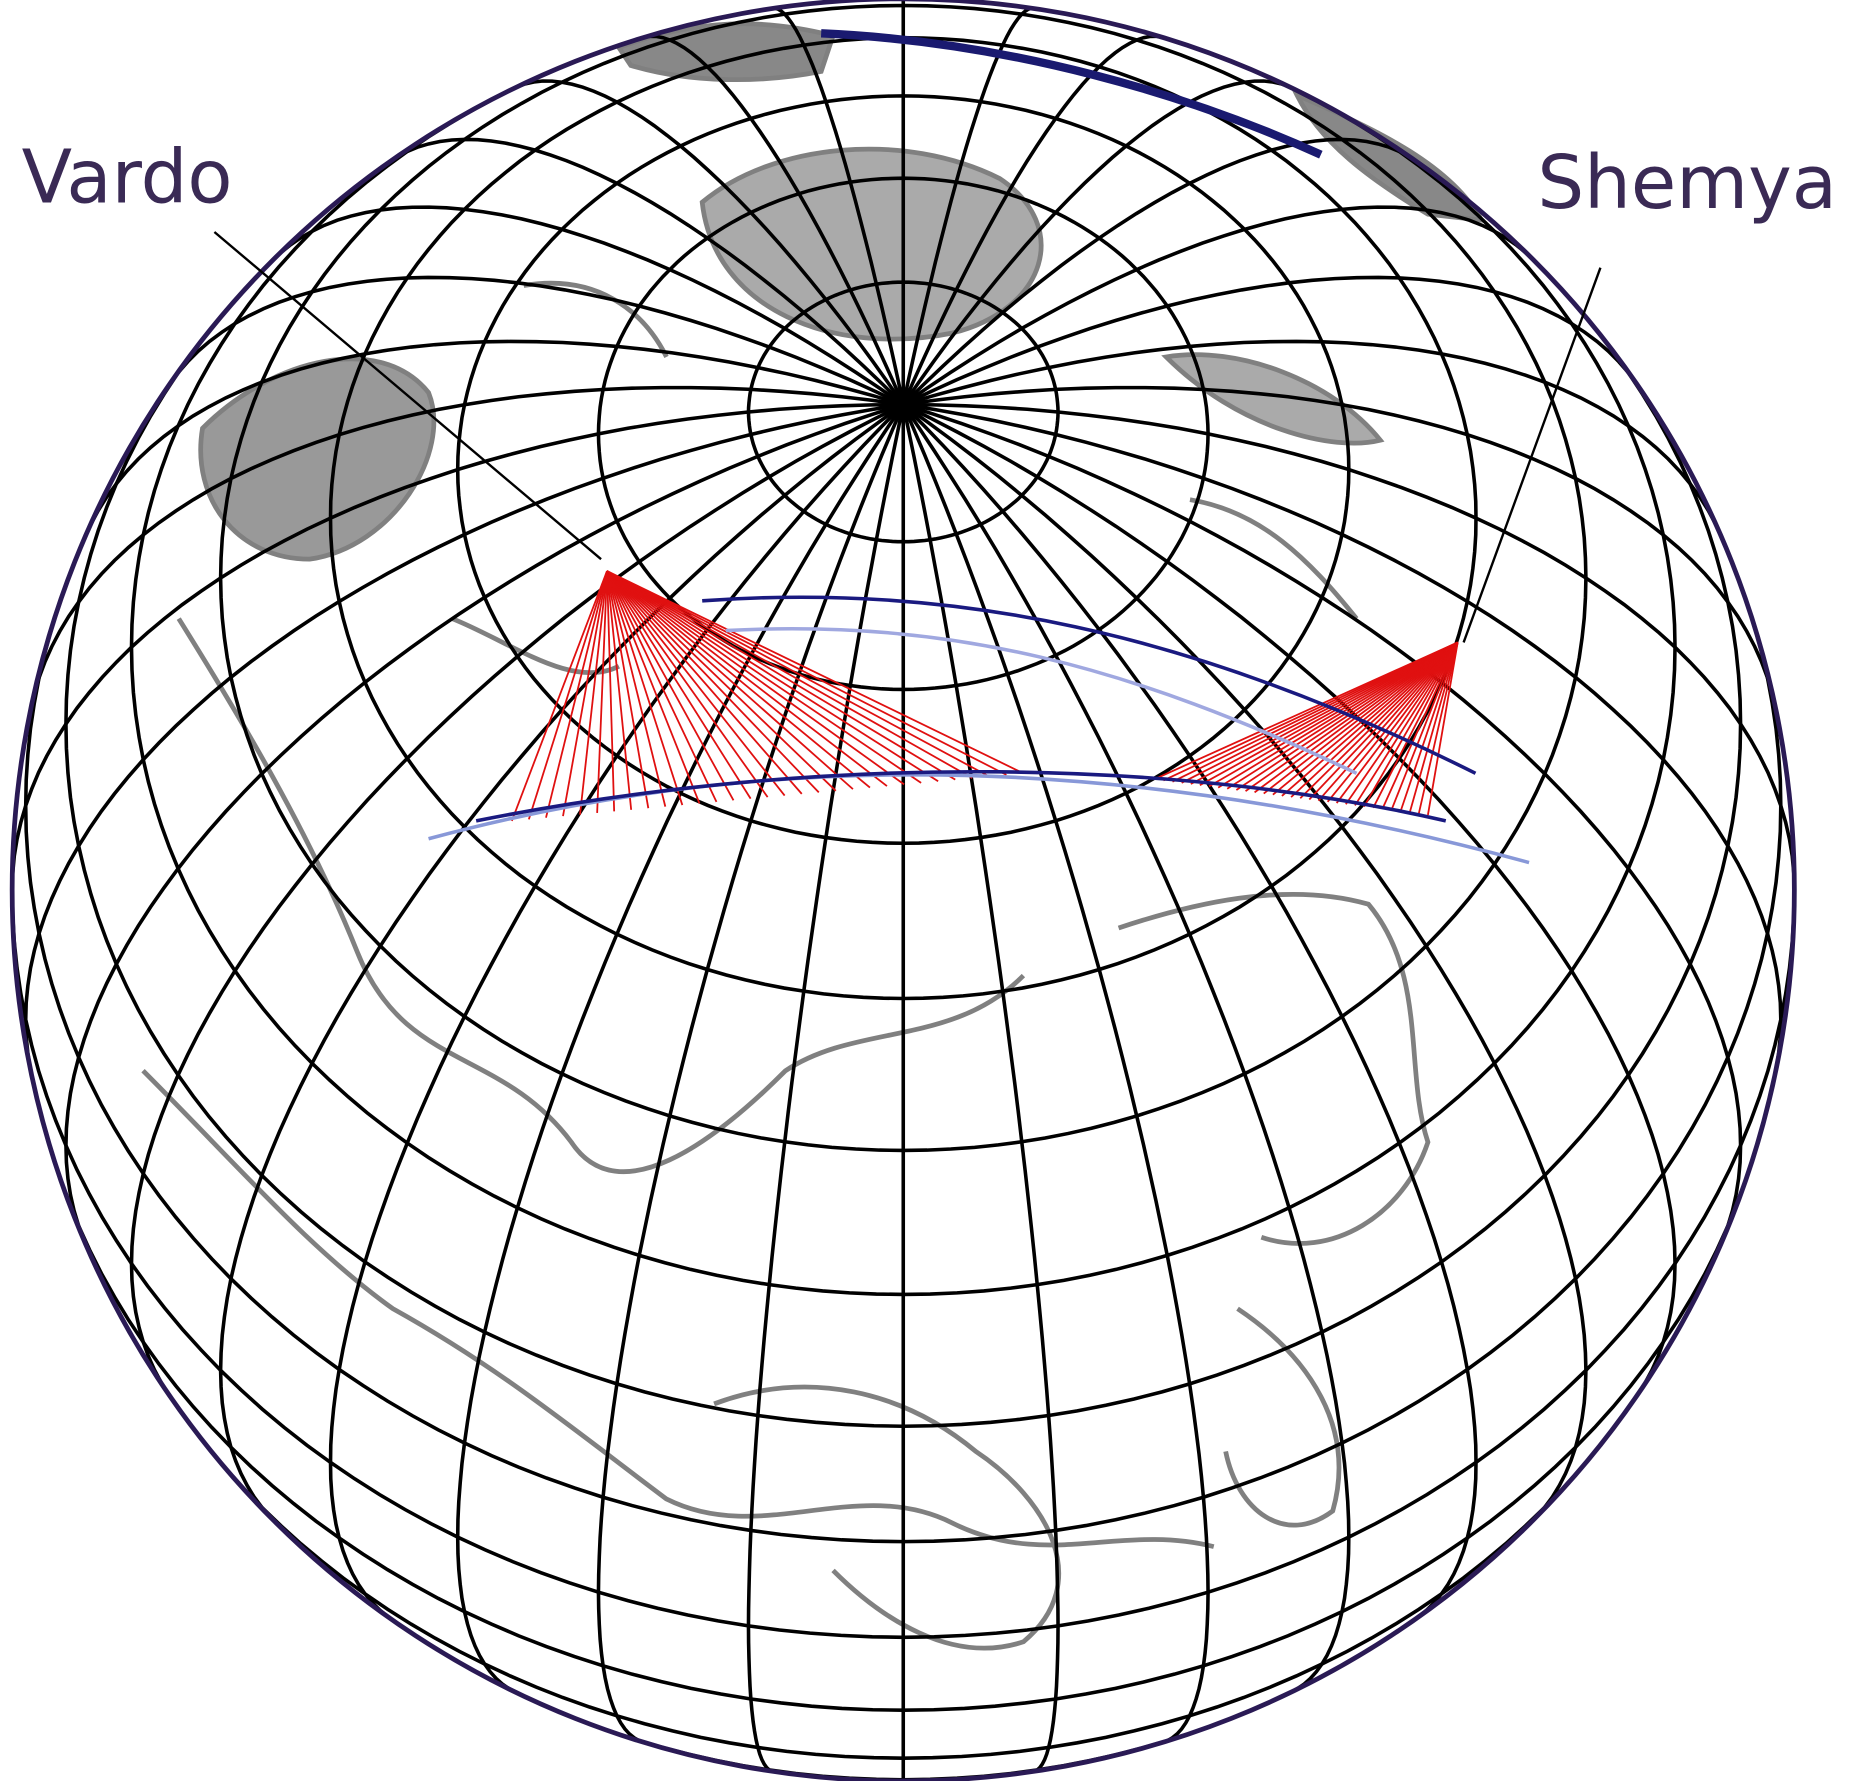 The image size is (1866, 1781). Describe the element at coordinates (1687, 183) in the screenshot. I see `site-label: Shemya` at that location.